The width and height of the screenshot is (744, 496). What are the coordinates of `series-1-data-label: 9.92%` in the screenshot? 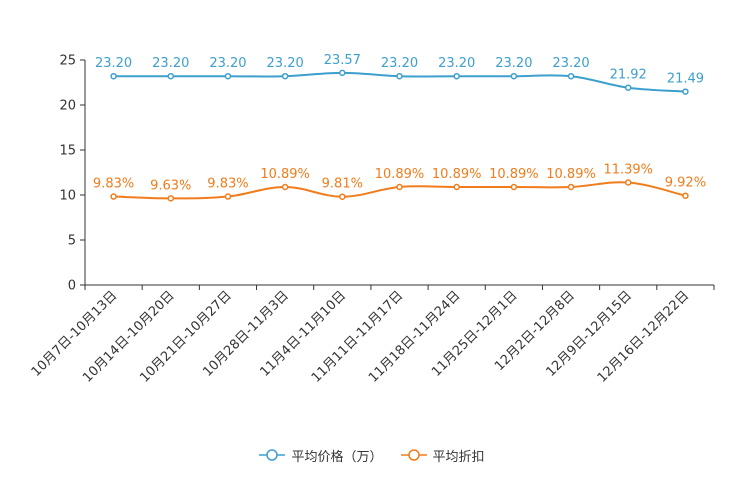 It's located at (685, 183).